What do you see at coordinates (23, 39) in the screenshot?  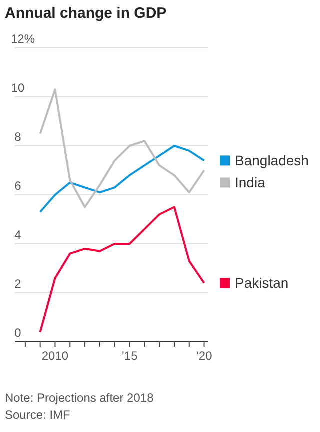 I see `y-tick-label: 12%` at bounding box center [23, 39].